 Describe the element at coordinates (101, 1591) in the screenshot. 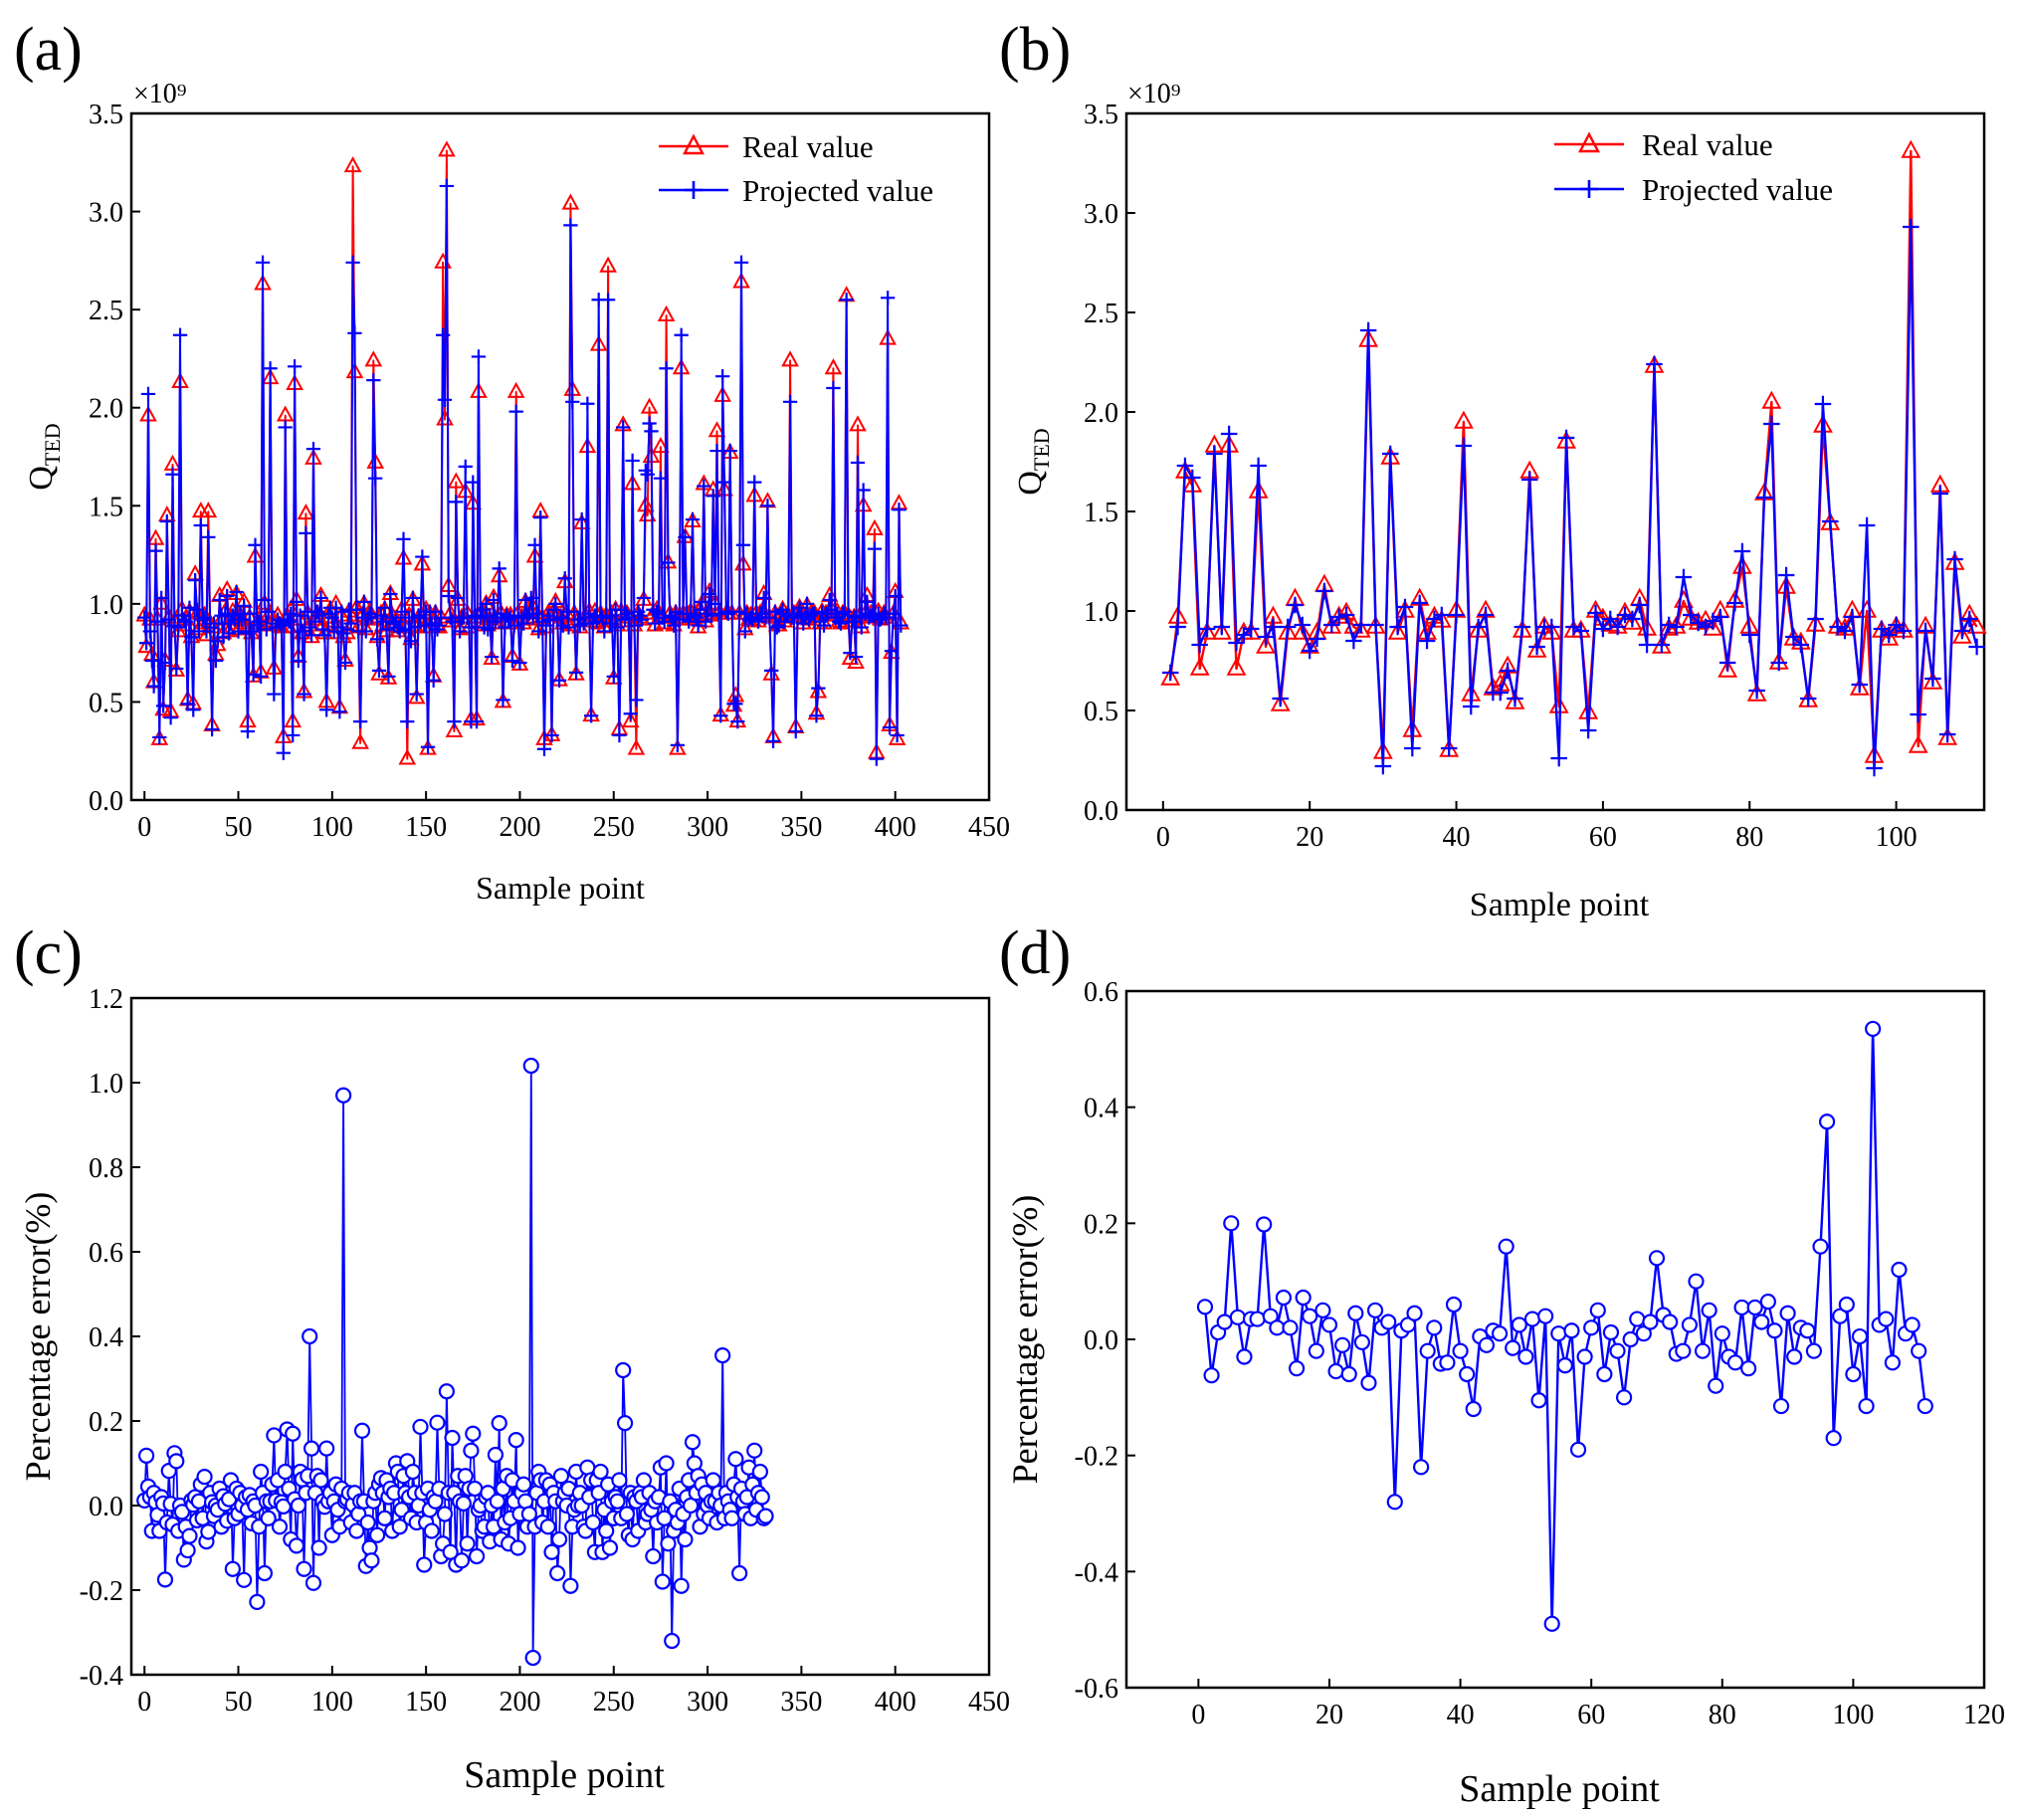

I see `panel-c-y-tick-label: -0.2` at that location.